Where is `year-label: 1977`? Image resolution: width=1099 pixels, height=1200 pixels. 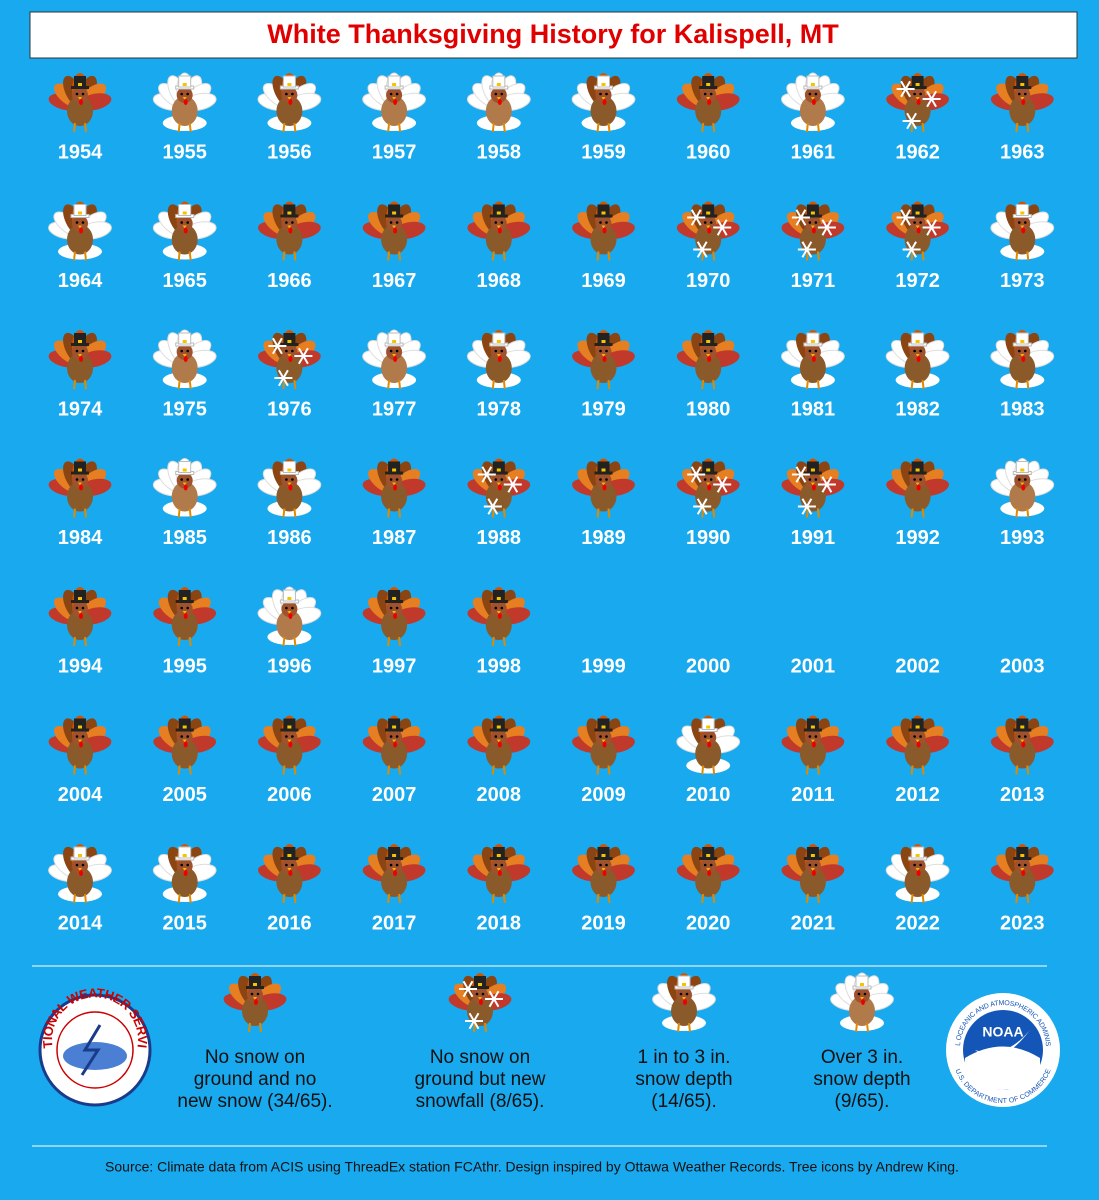
year-label: 1977 is located at coordinates (394, 409).